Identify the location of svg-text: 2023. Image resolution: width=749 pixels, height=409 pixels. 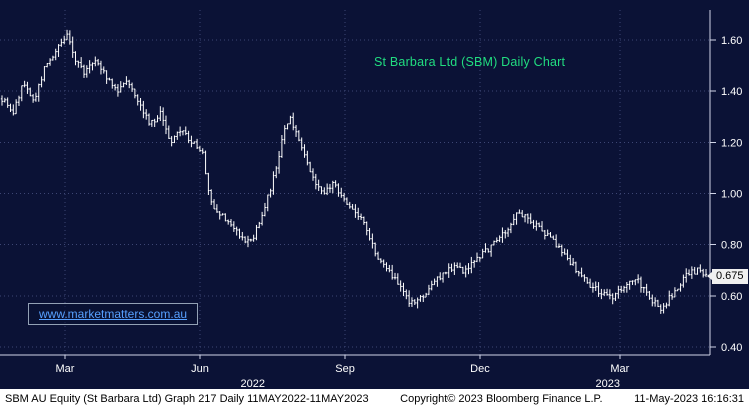
(608, 383).